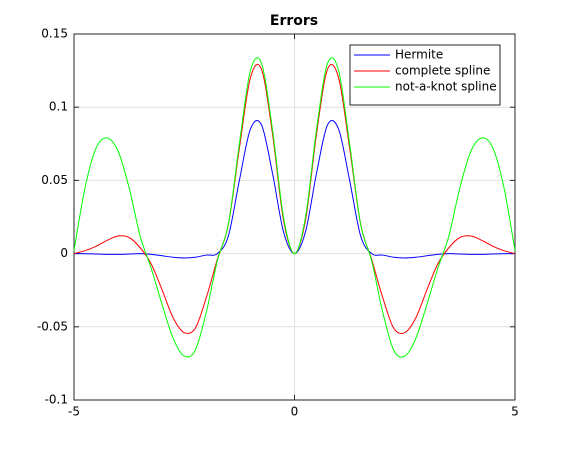 The height and width of the screenshot is (450, 570). I want to click on x-tick-label: 5, so click(515, 412).